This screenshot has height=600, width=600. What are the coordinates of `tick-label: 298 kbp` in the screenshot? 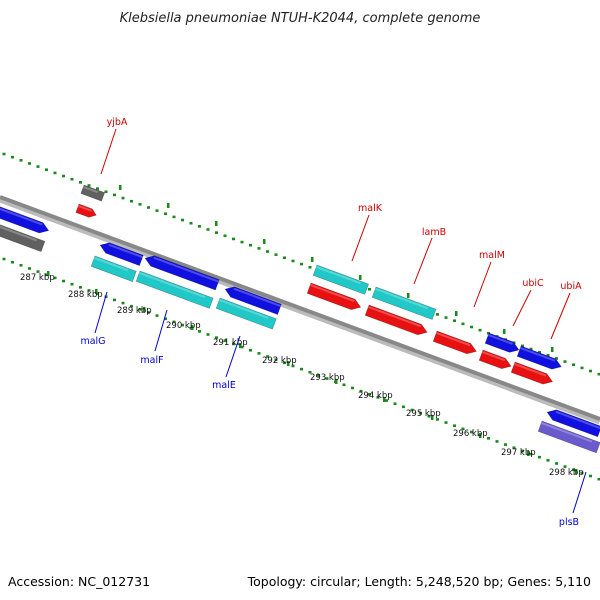 It's located at (566, 473).